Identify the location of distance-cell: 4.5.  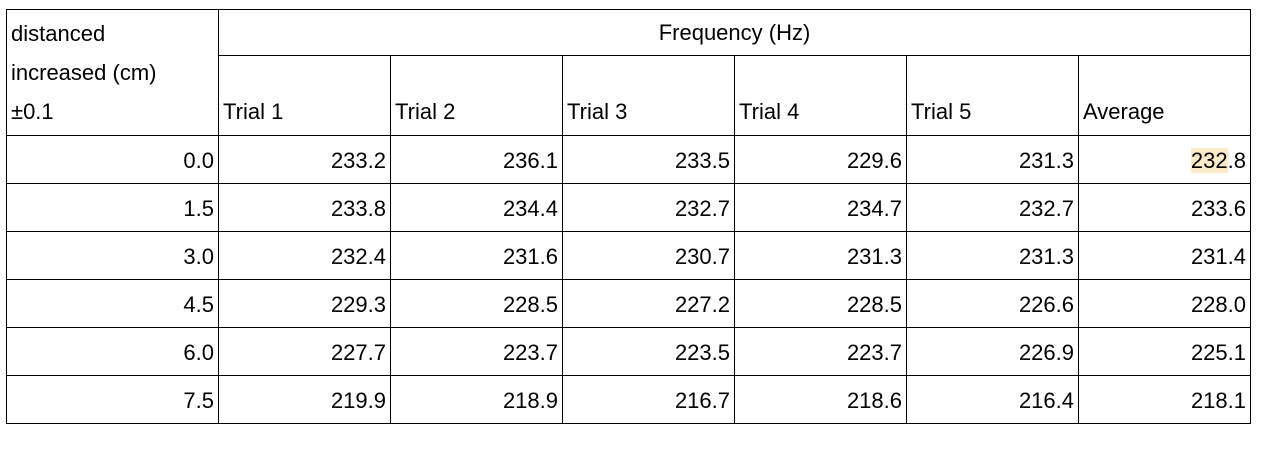
(112, 303).